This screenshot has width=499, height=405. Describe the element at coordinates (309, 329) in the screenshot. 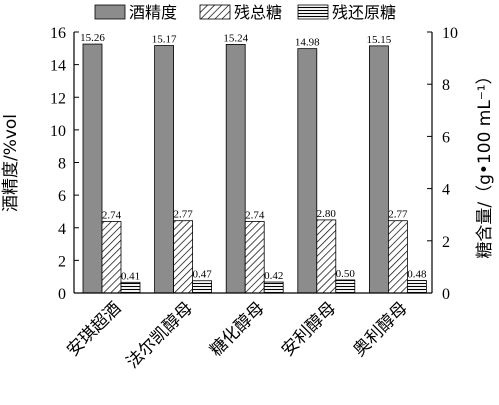

I see `category-label-3: 安利醇母` at that location.